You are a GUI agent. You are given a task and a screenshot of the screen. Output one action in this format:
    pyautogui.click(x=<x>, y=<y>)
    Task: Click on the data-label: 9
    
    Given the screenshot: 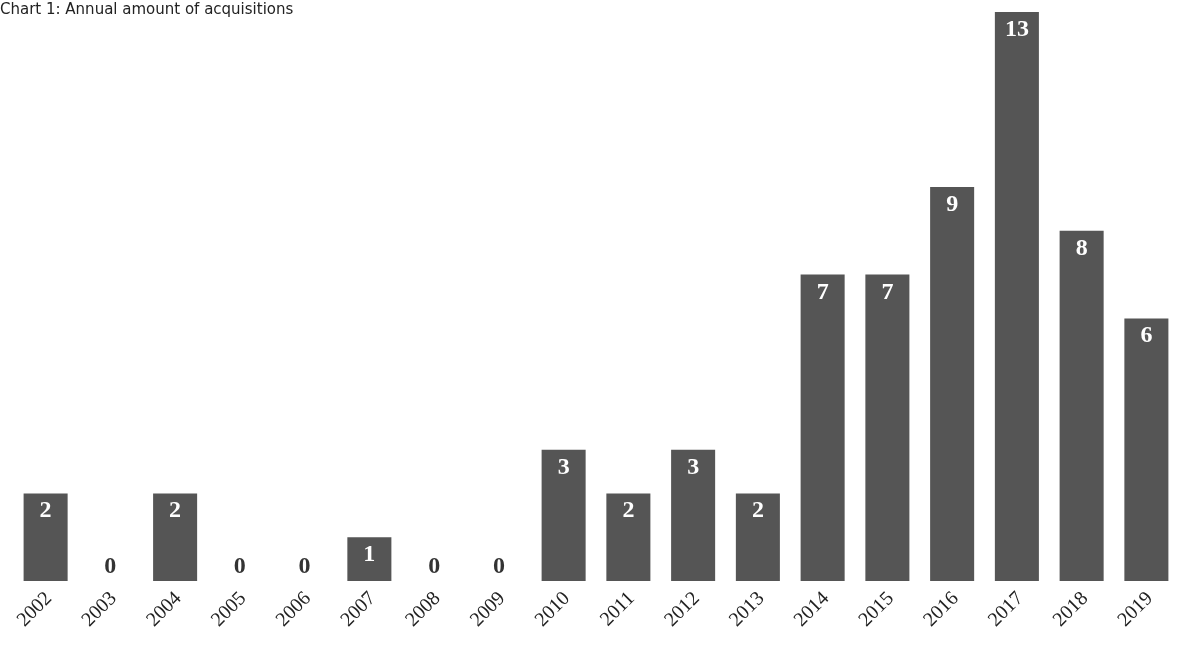 What is the action you would take?
    pyautogui.click(x=952, y=203)
    